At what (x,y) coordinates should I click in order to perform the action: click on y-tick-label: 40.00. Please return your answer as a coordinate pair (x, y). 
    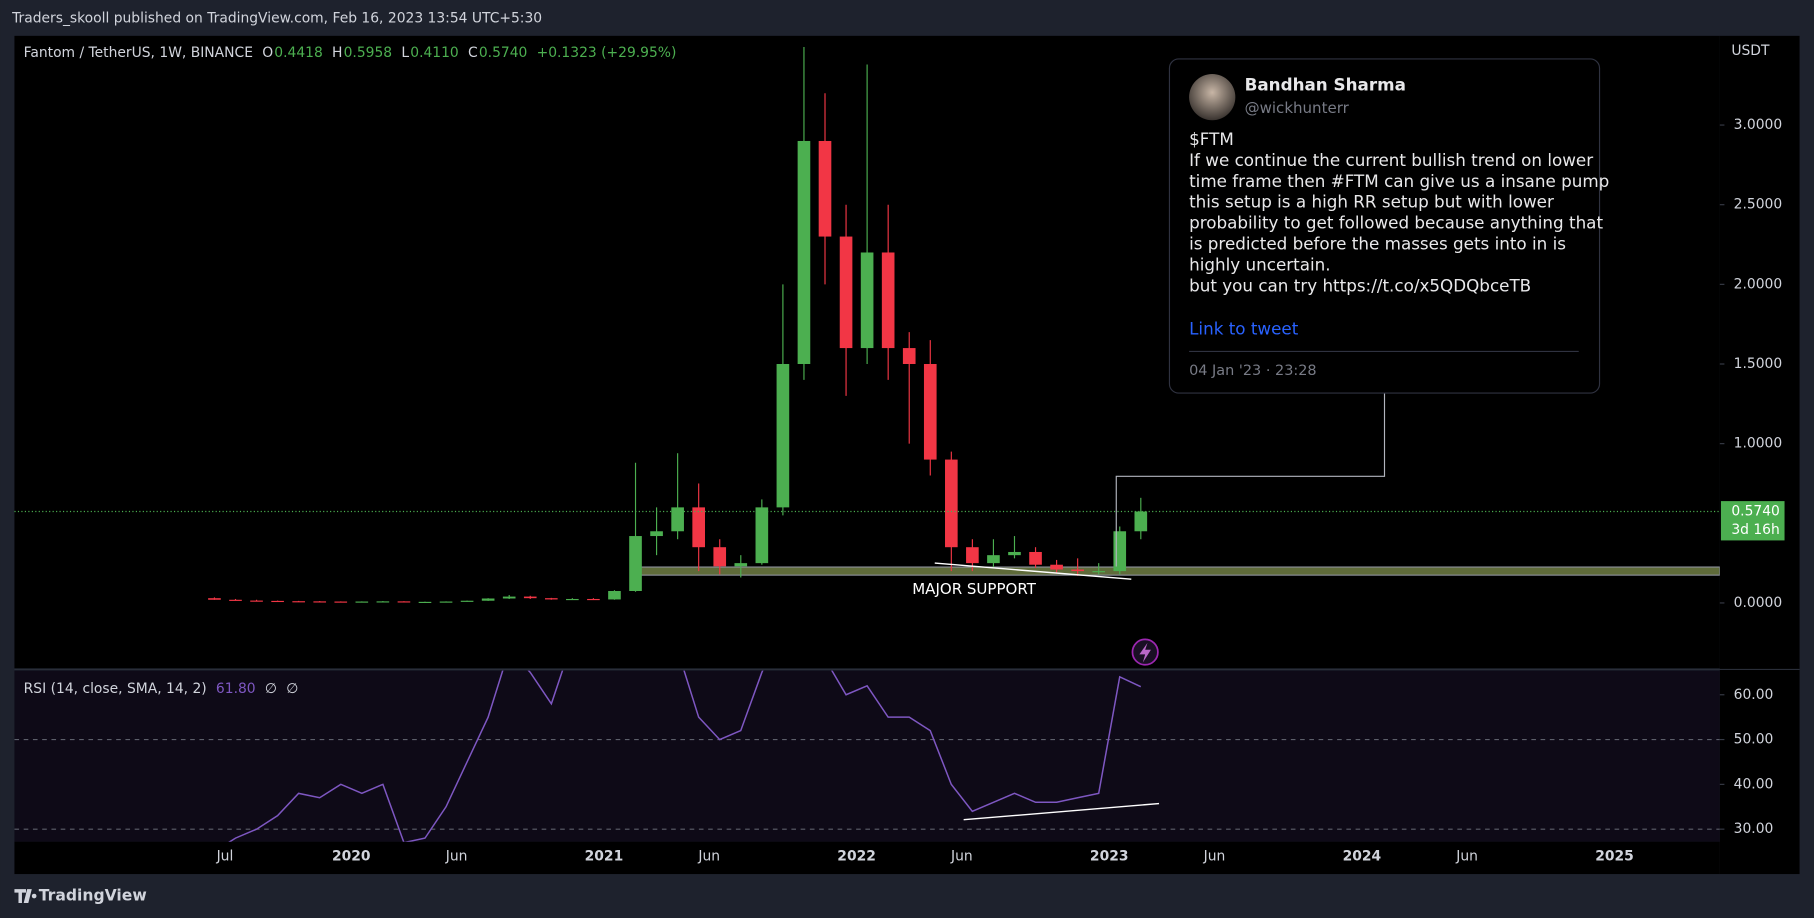
    Looking at the image, I should click on (1754, 784).